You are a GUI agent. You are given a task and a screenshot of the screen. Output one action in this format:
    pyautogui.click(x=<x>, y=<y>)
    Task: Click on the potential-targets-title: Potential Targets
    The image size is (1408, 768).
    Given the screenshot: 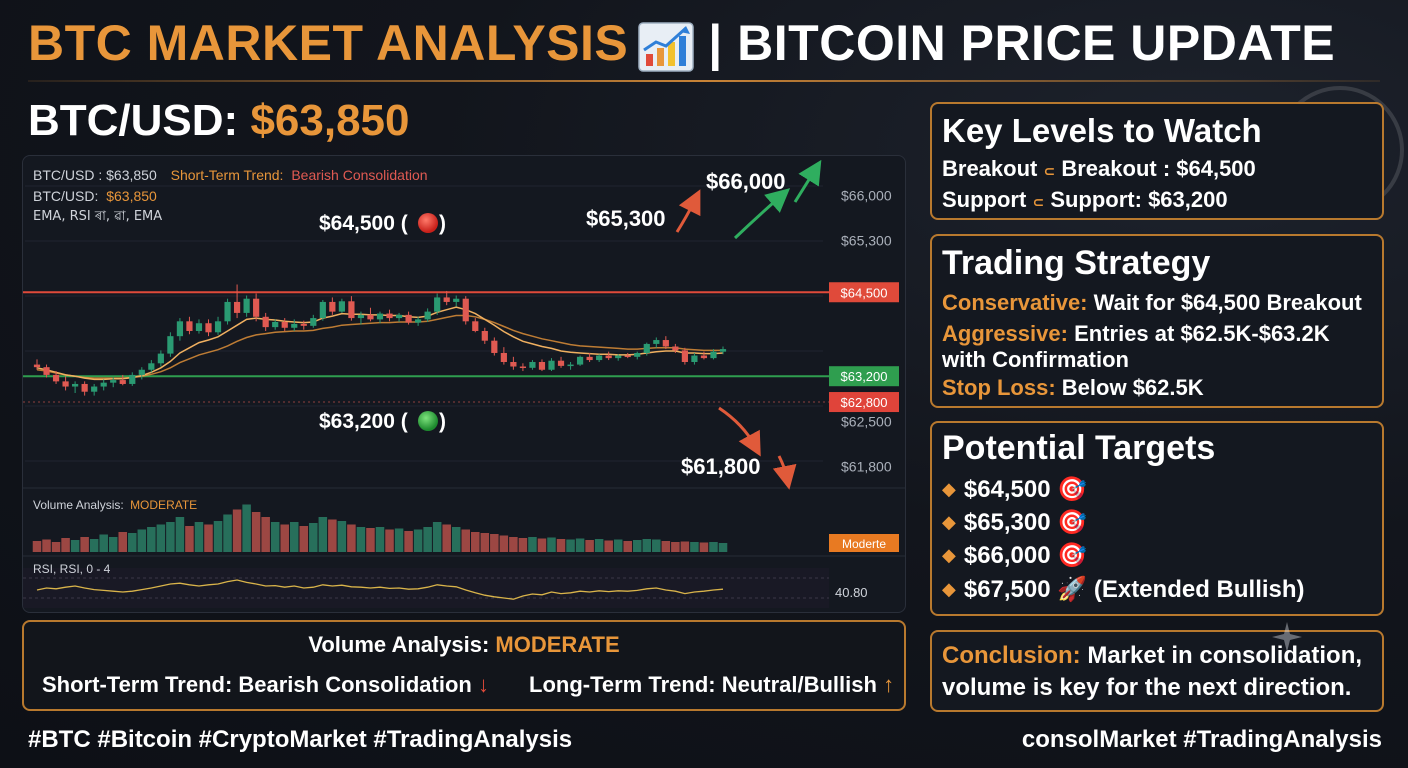 What is the action you would take?
    pyautogui.click(x=1079, y=448)
    